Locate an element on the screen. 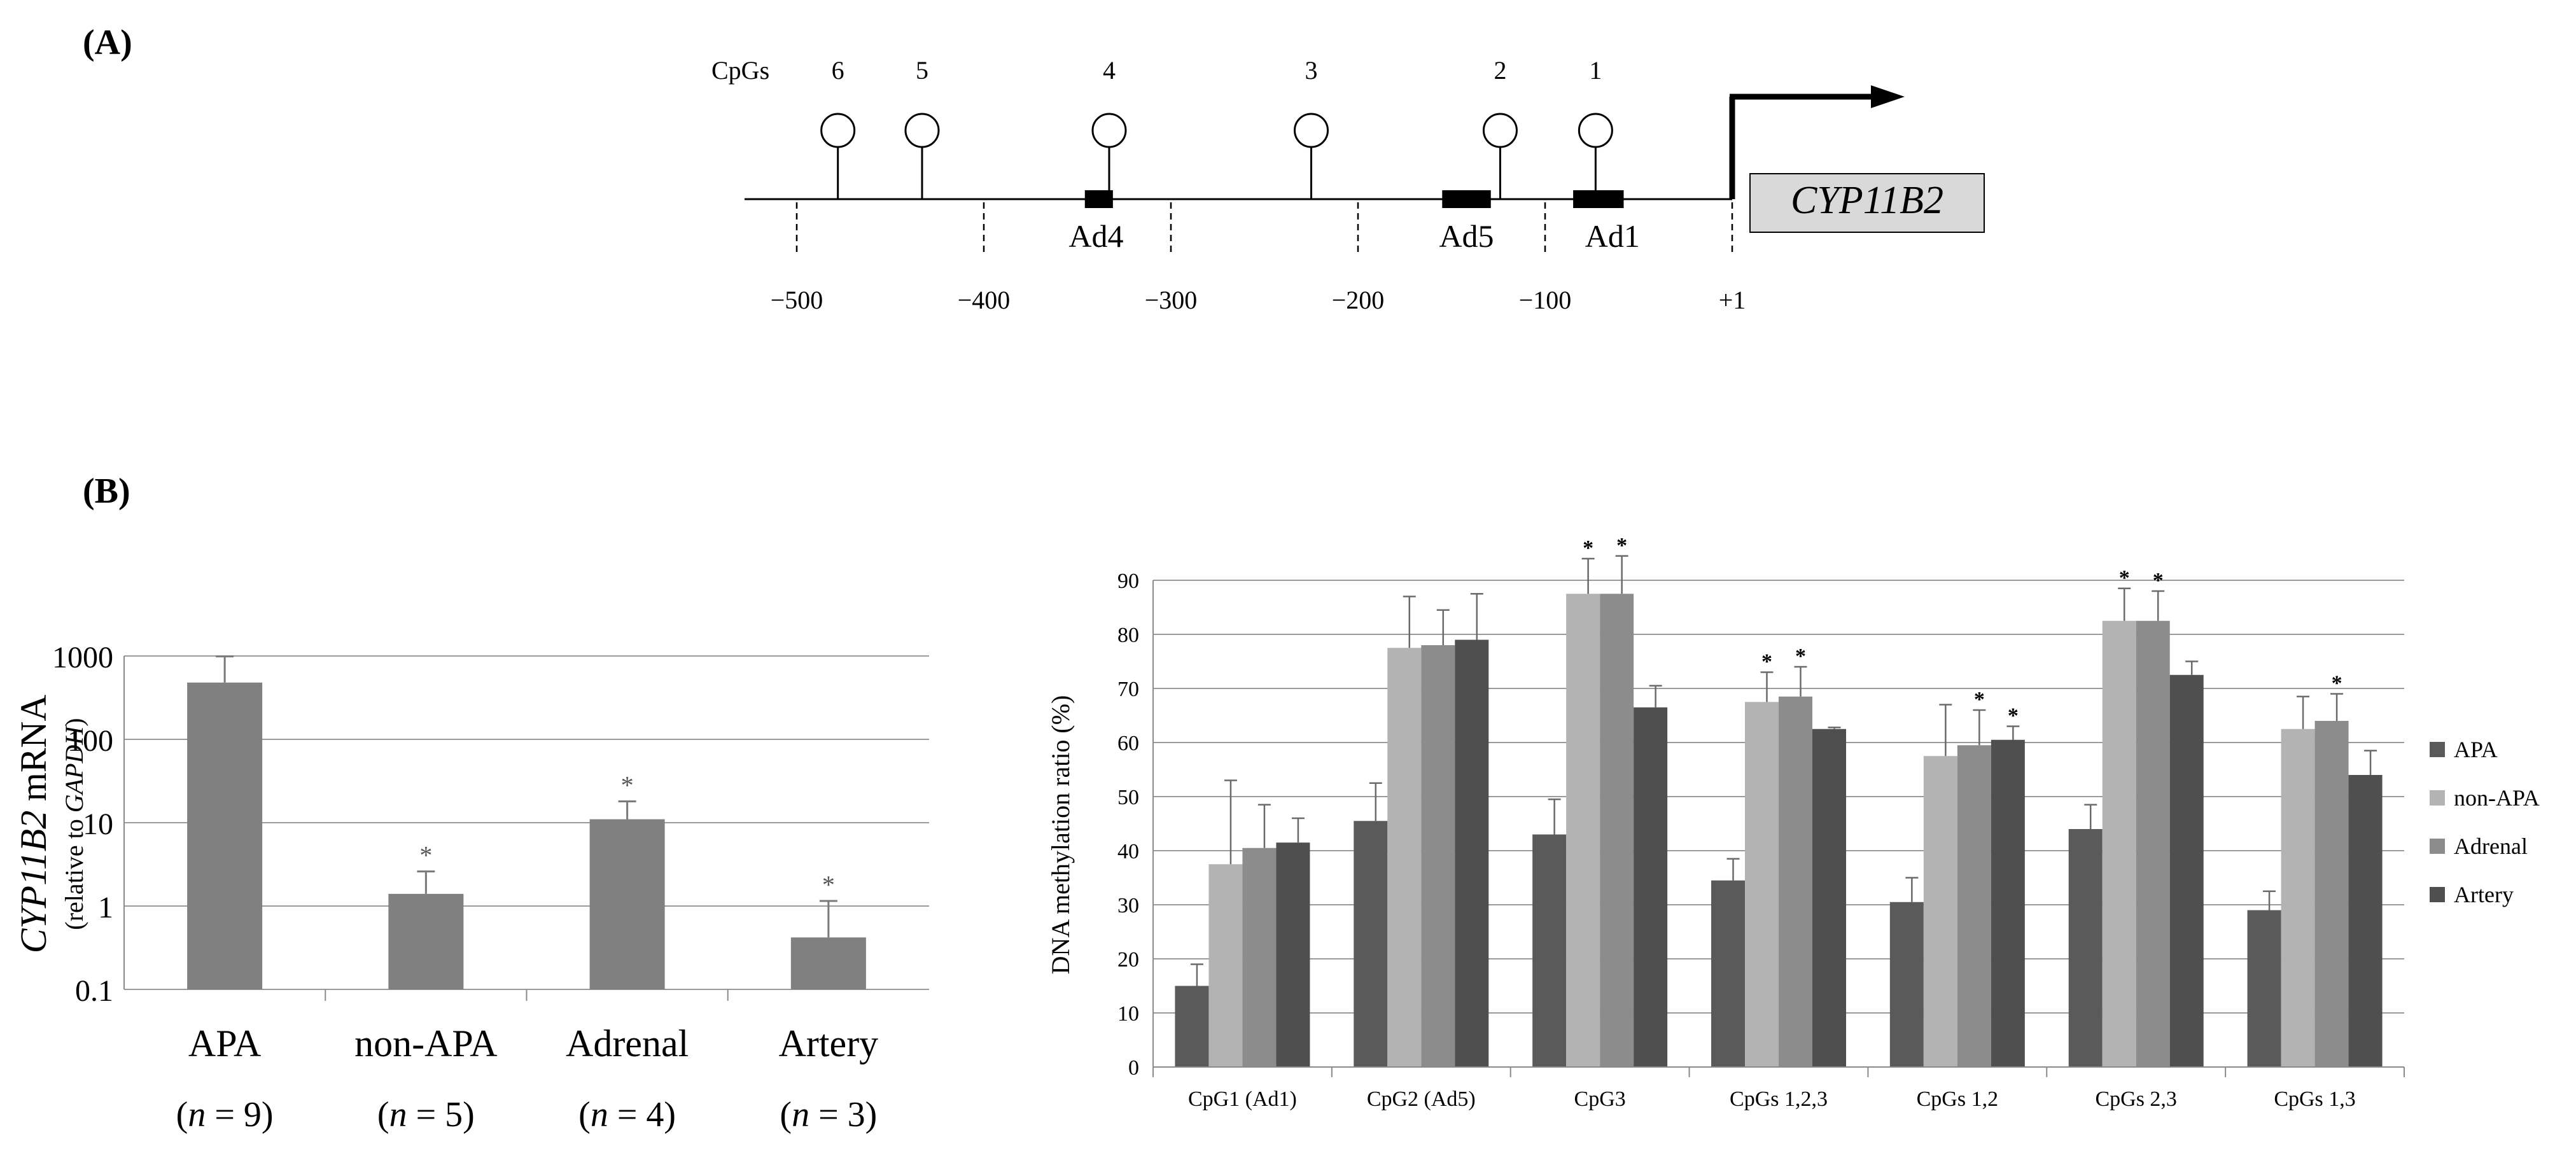  legend-entry-label: Adrenal is located at coordinates (2491, 846).